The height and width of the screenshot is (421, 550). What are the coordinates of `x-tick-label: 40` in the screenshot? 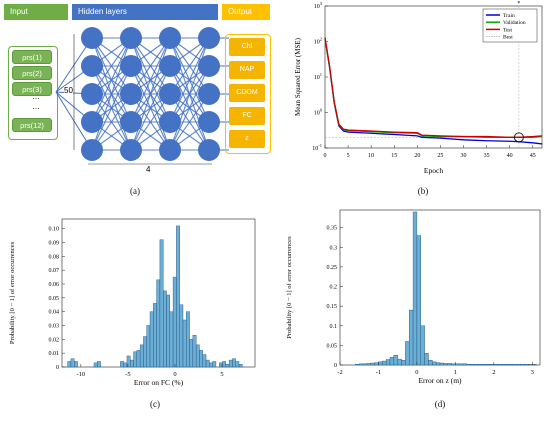 It's located at (510, 156).